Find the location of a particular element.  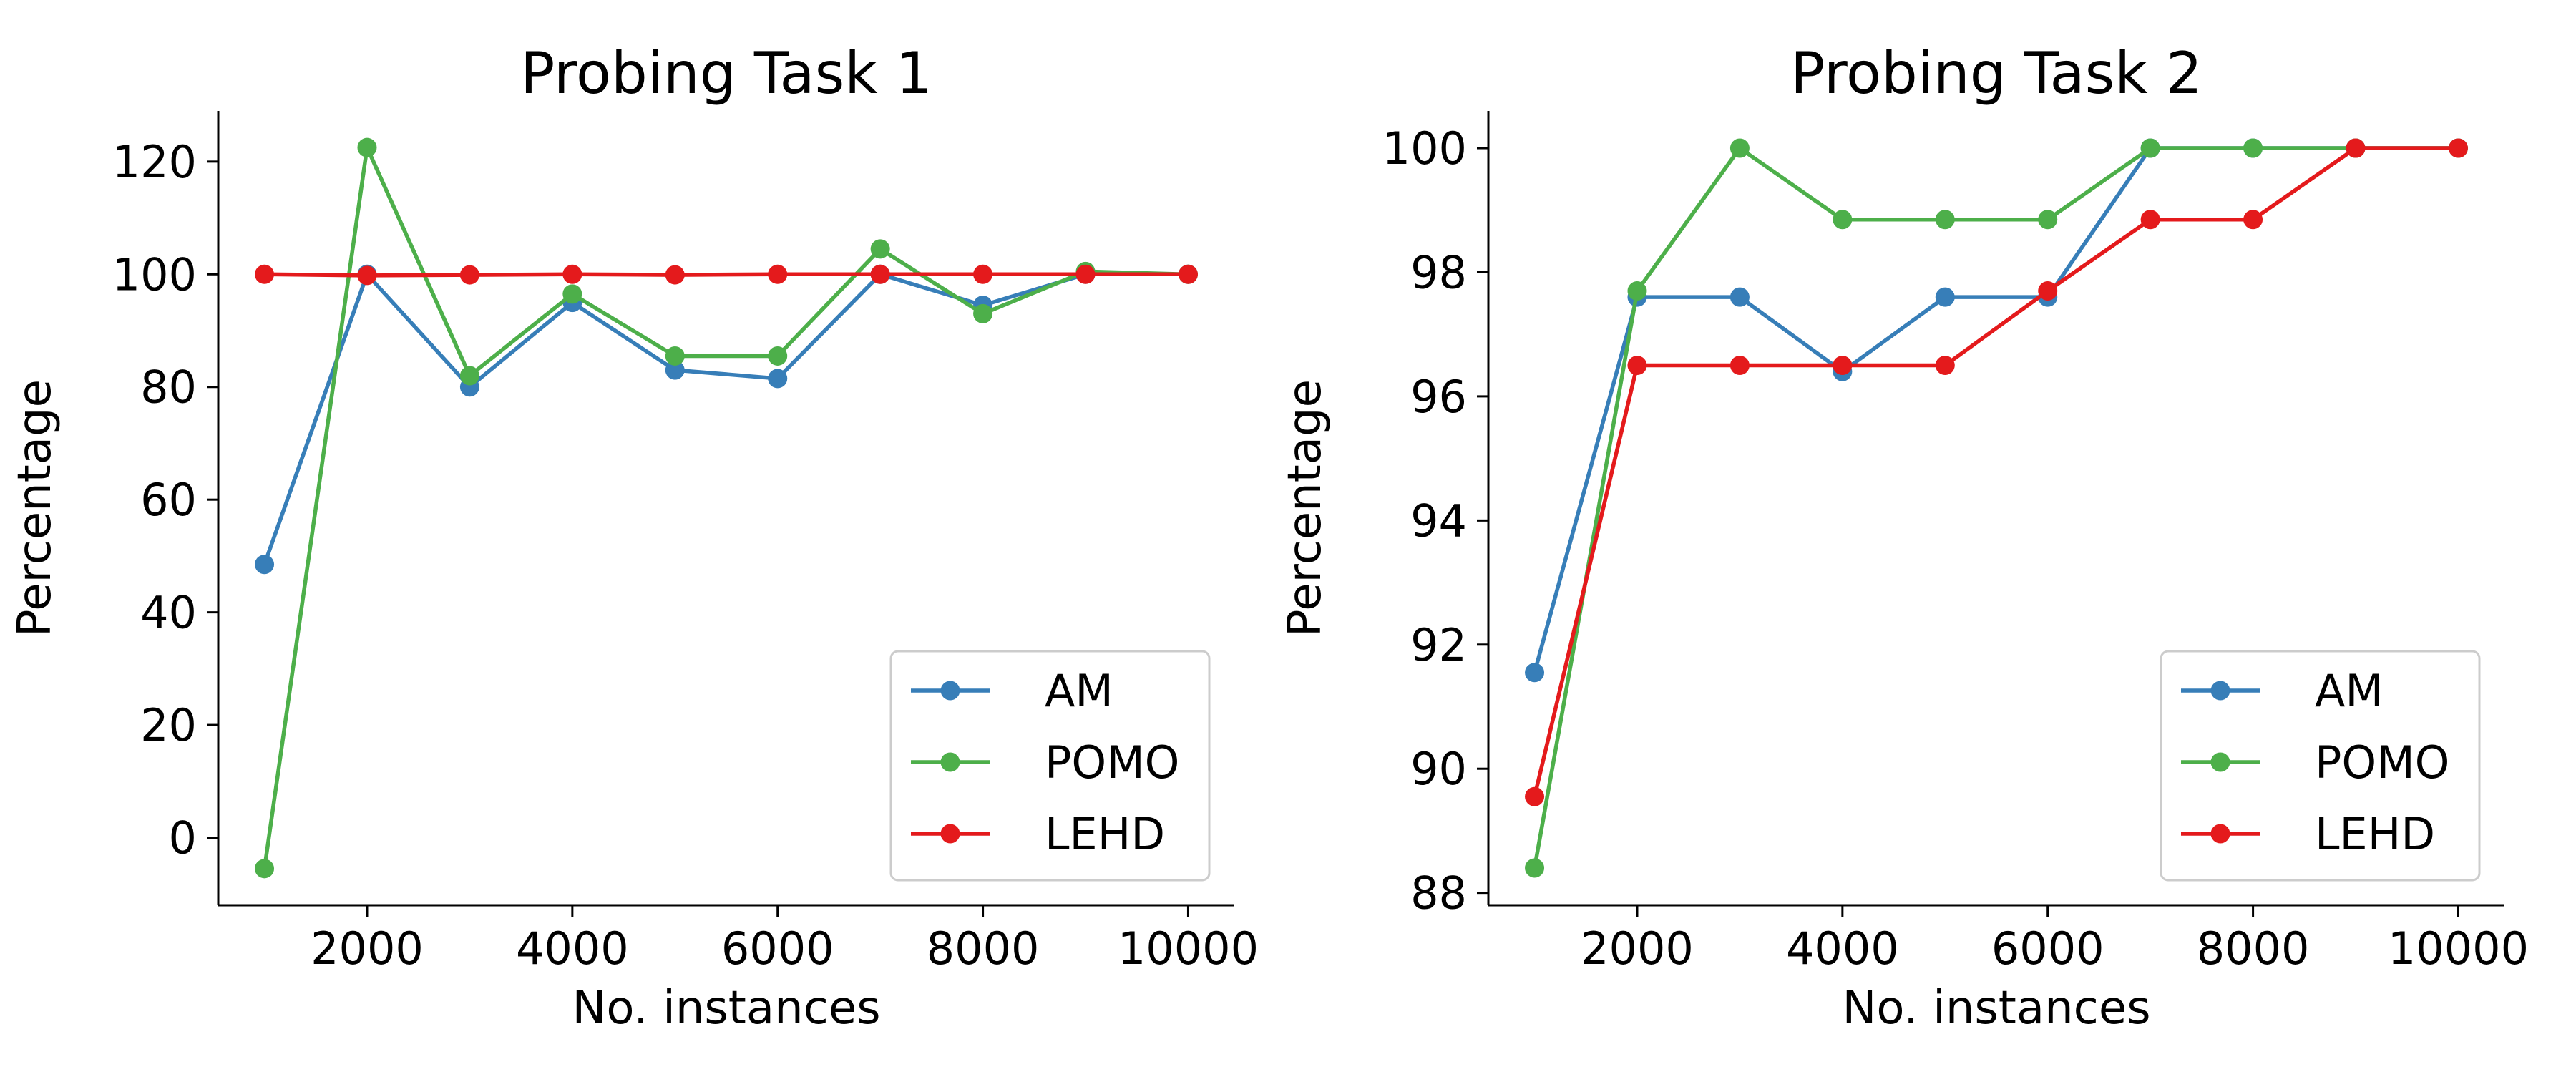

y-tick-label: 98 is located at coordinates (1438, 272).